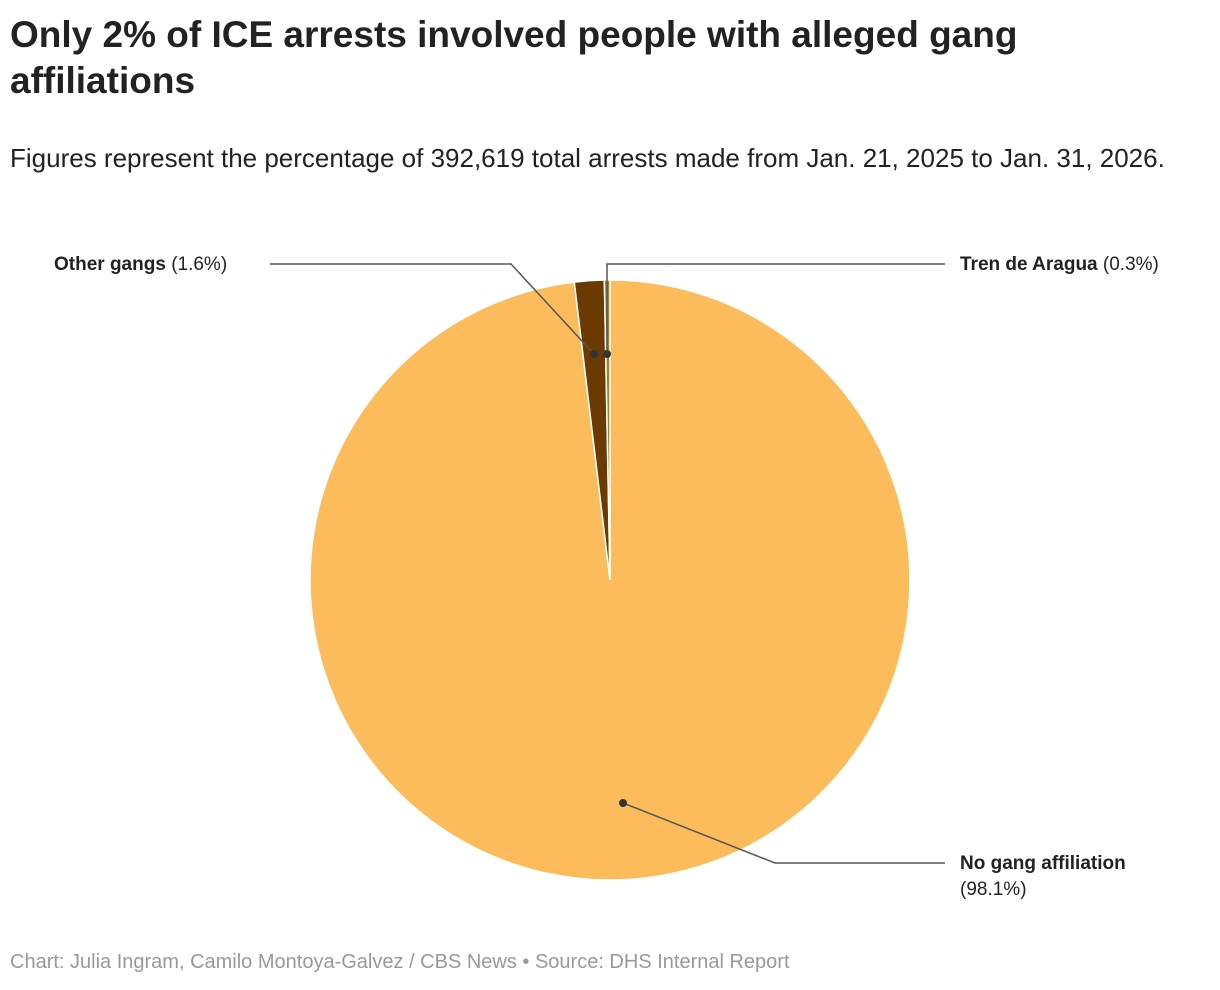 The width and height of the screenshot is (1220, 990). Describe the element at coordinates (775, 308) in the screenshot. I see `leader-line-tren-de-aragua` at that location.